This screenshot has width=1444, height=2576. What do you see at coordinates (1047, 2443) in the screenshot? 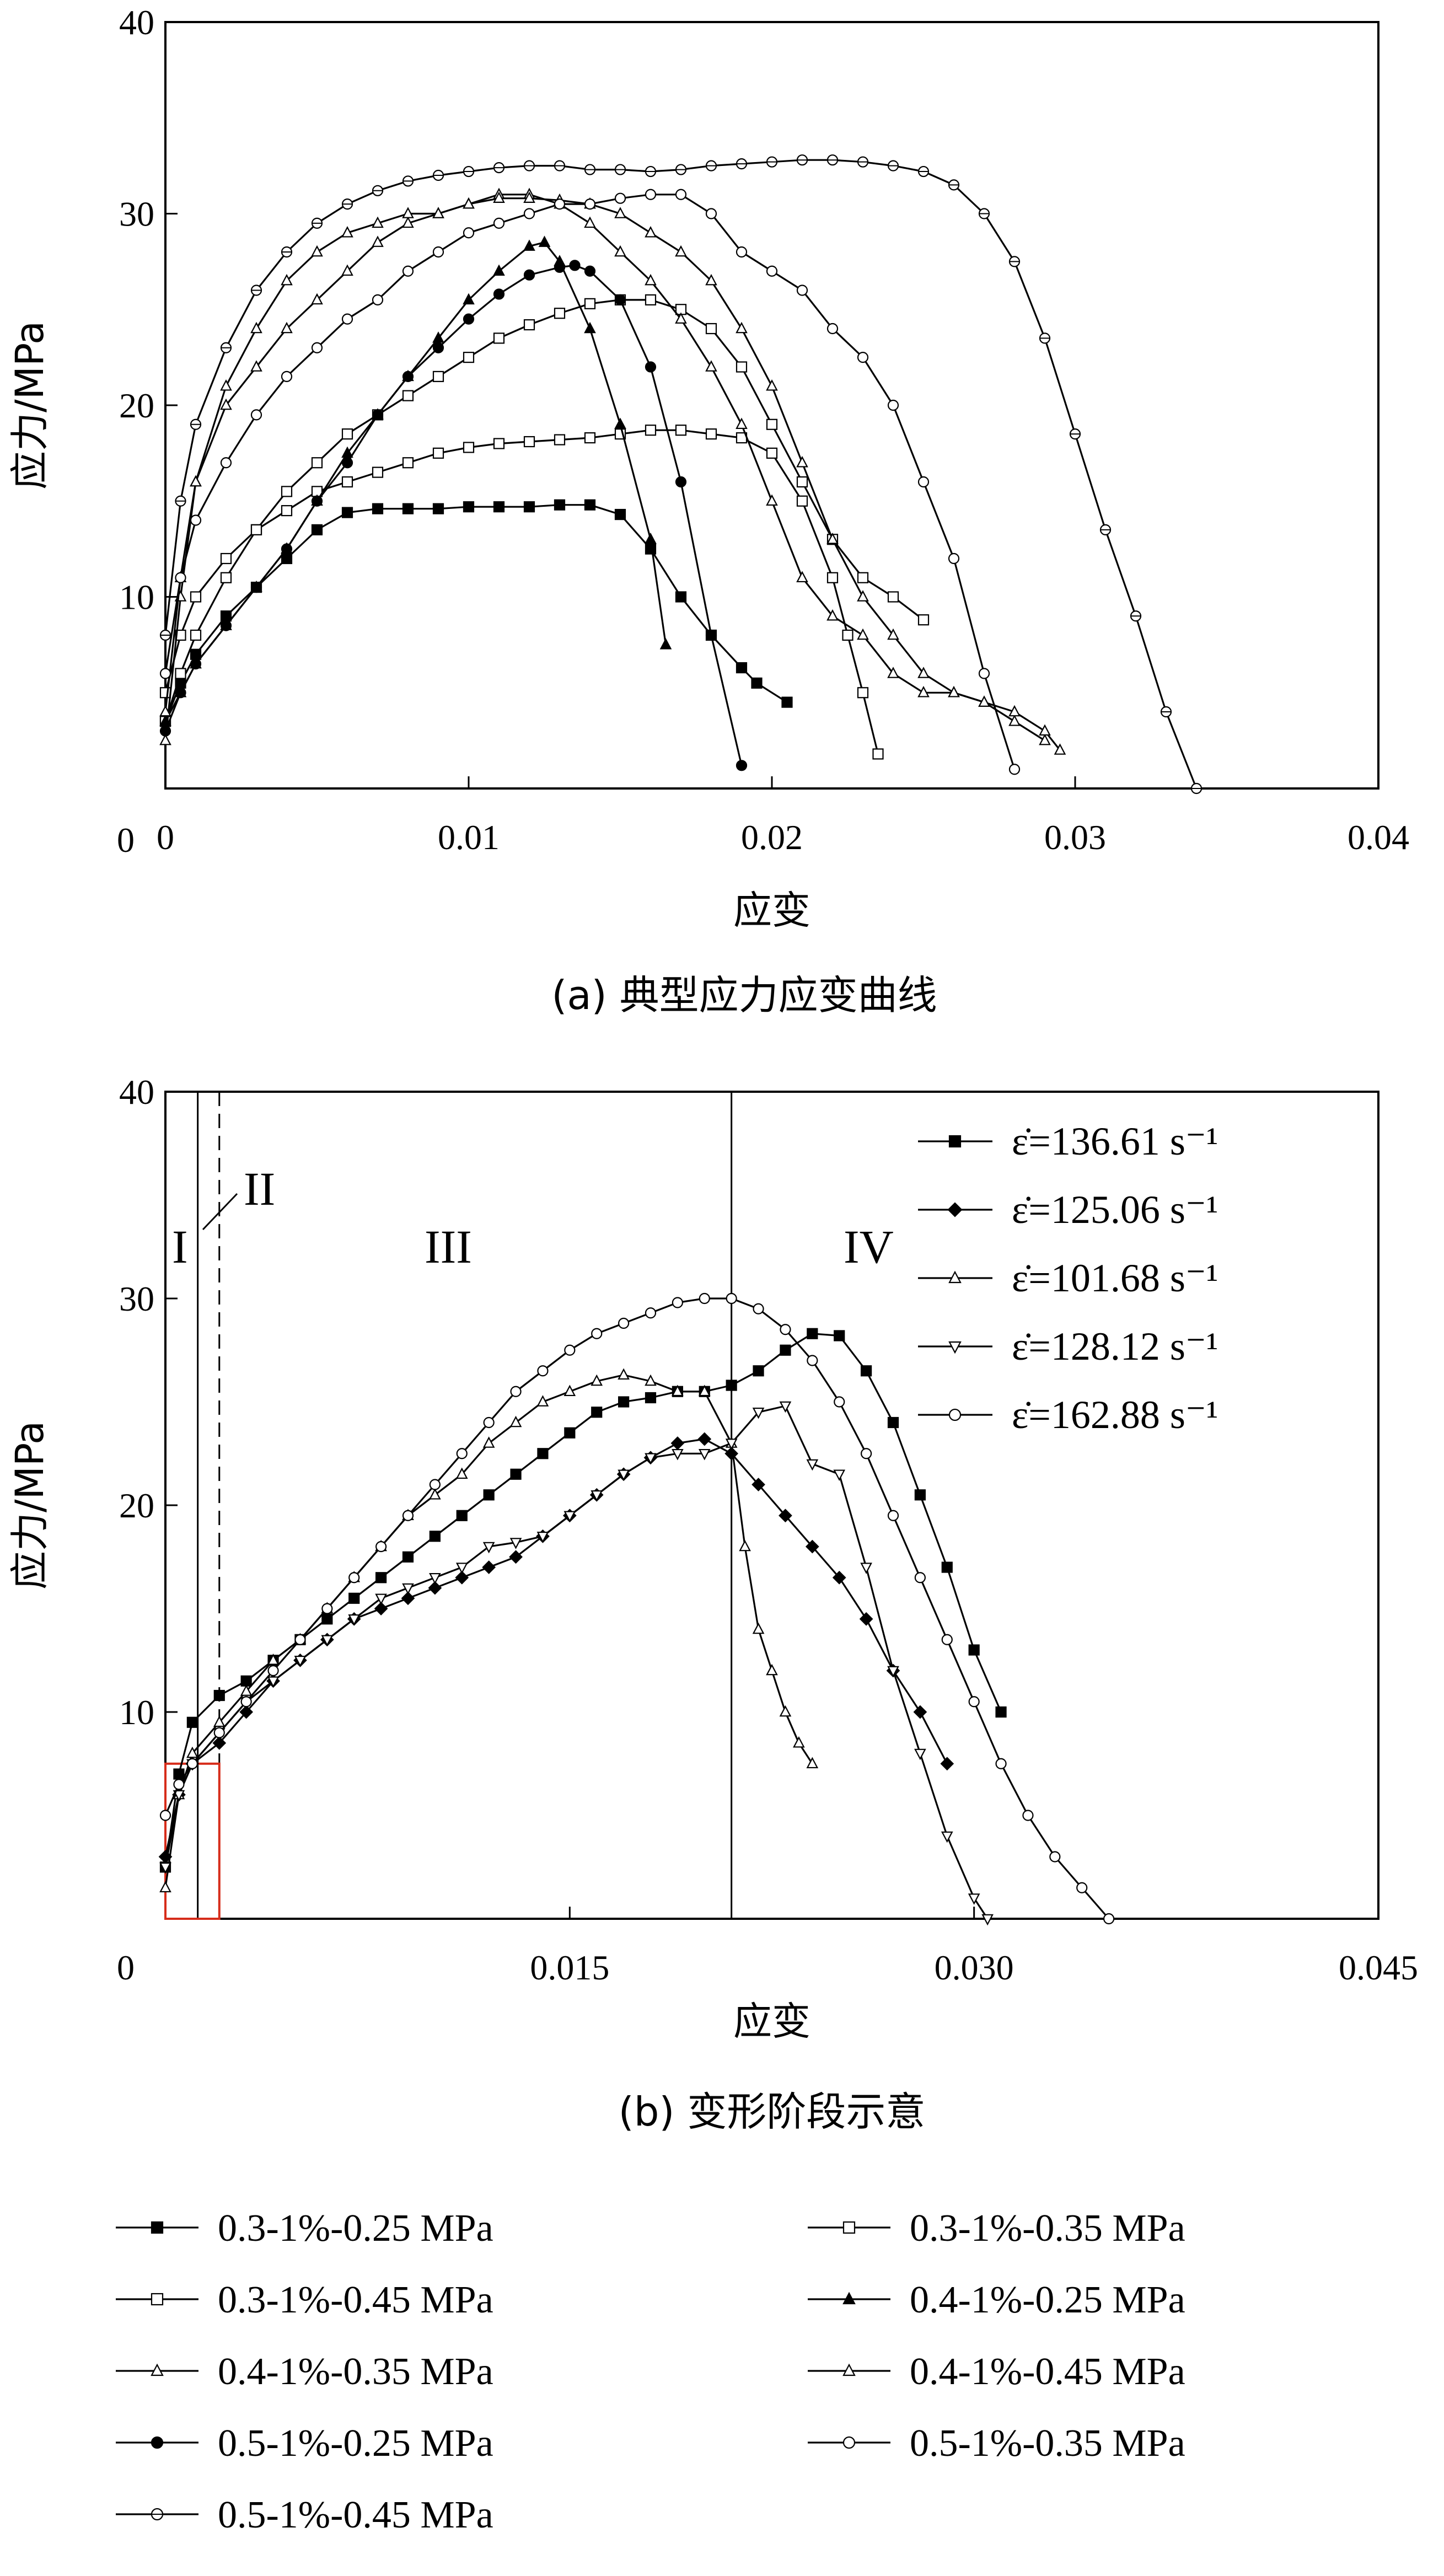
I see `bottom-legend-label-7: 0.5-1%-0.35 MPa` at bounding box center [1047, 2443].